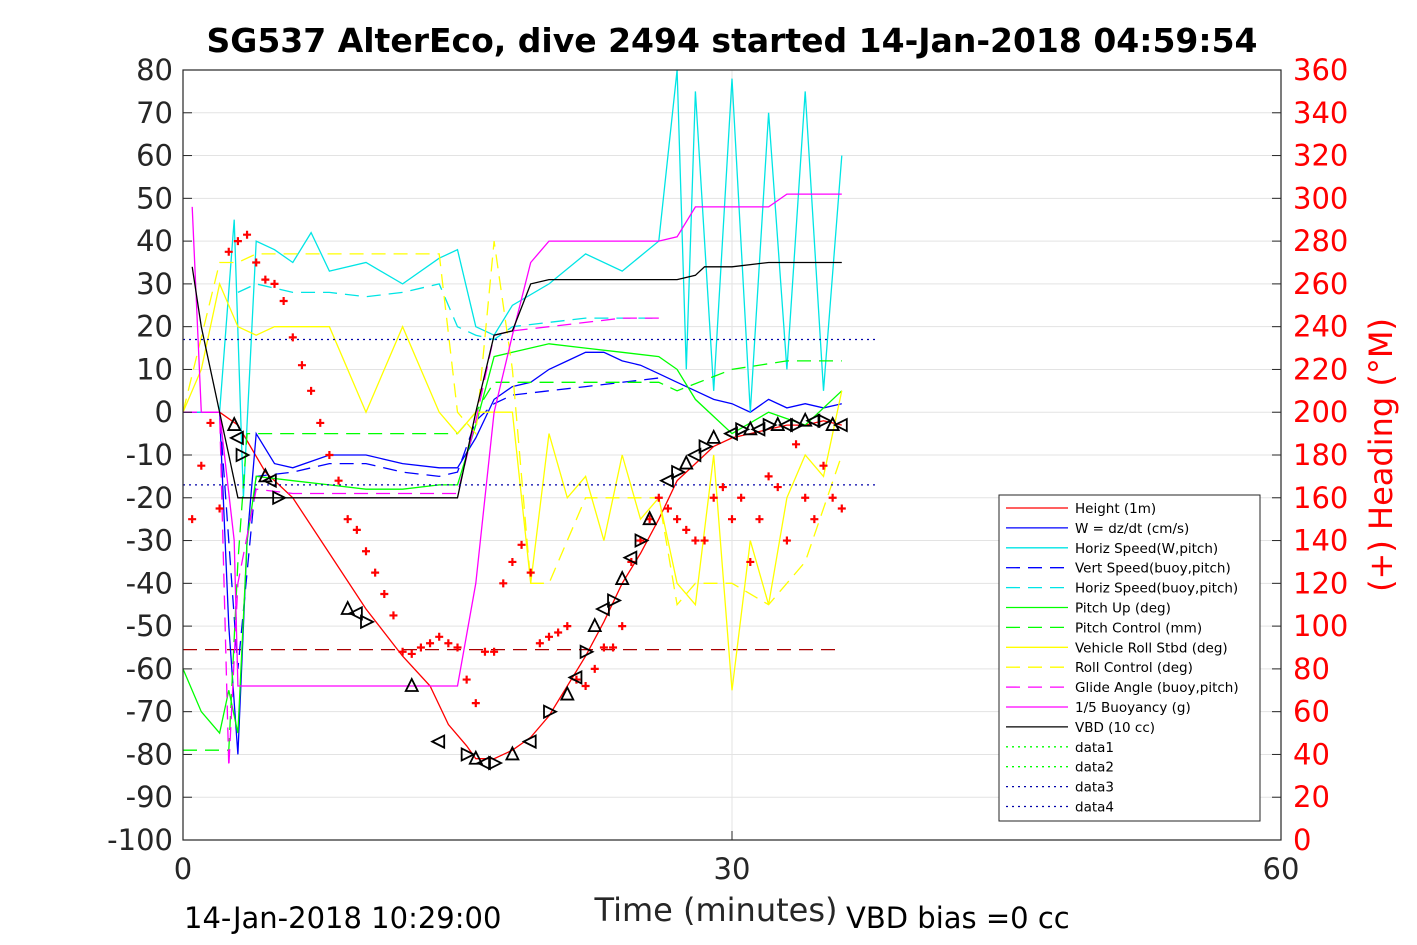 This screenshot has width=1417, height=945. I want to click on y-right-tick-label: 280, so click(1320, 241).